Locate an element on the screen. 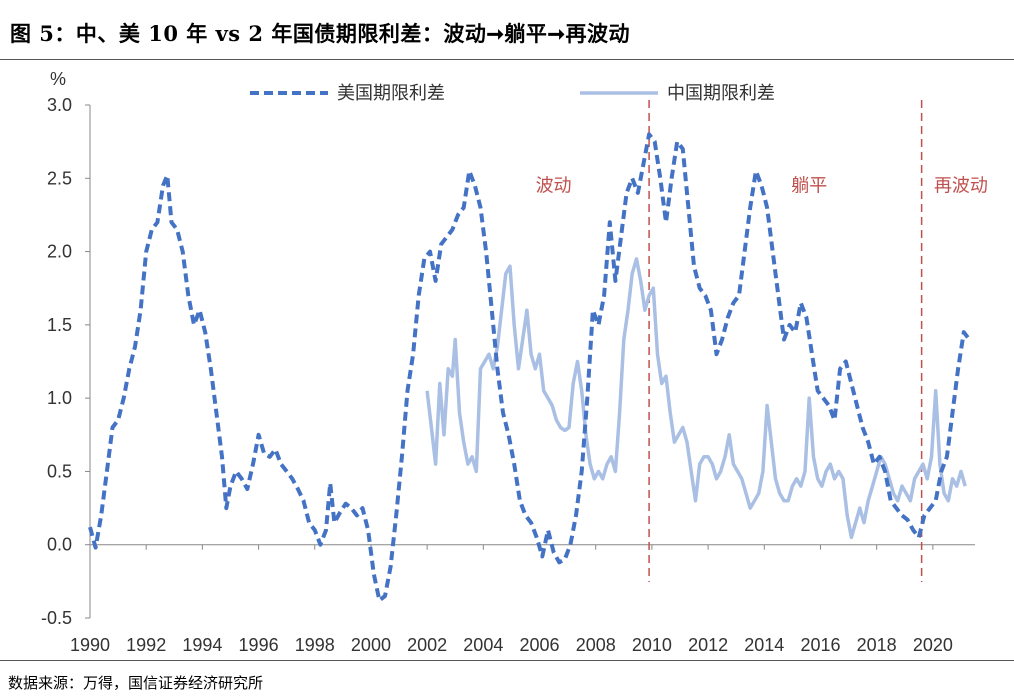 This screenshot has width=1014, height=700. x-tick-label: 1996 is located at coordinates (259, 645).